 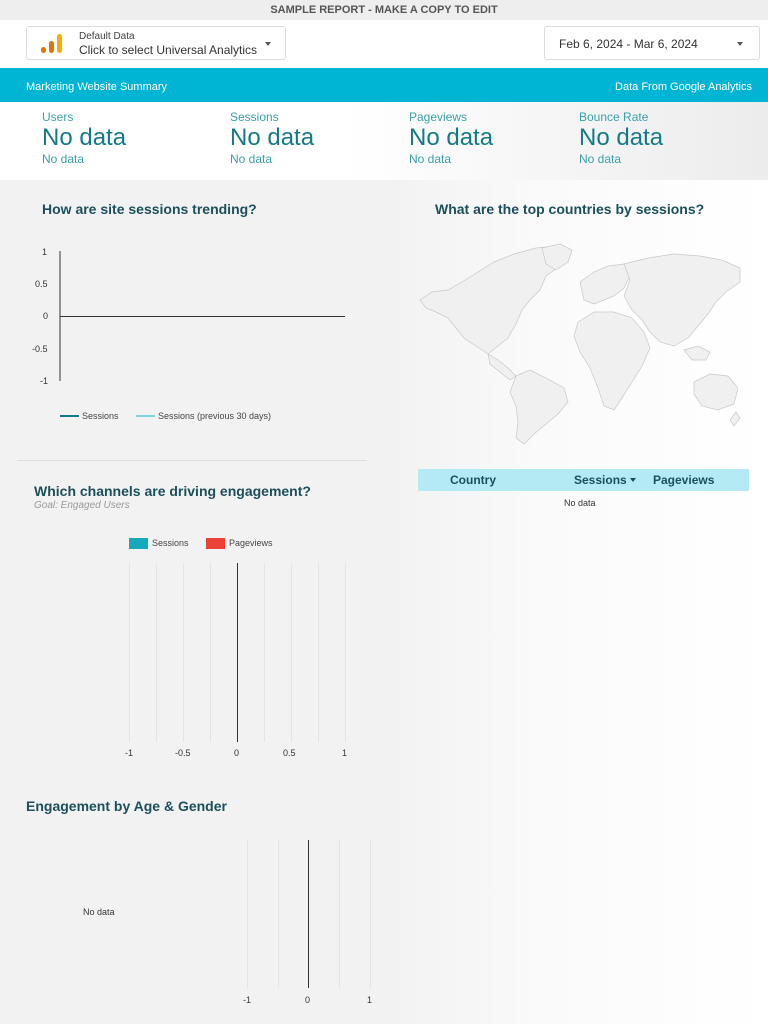 What do you see at coordinates (138, 543) in the screenshot?
I see `legend-swatch-sessions` at bounding box center [138, 543].